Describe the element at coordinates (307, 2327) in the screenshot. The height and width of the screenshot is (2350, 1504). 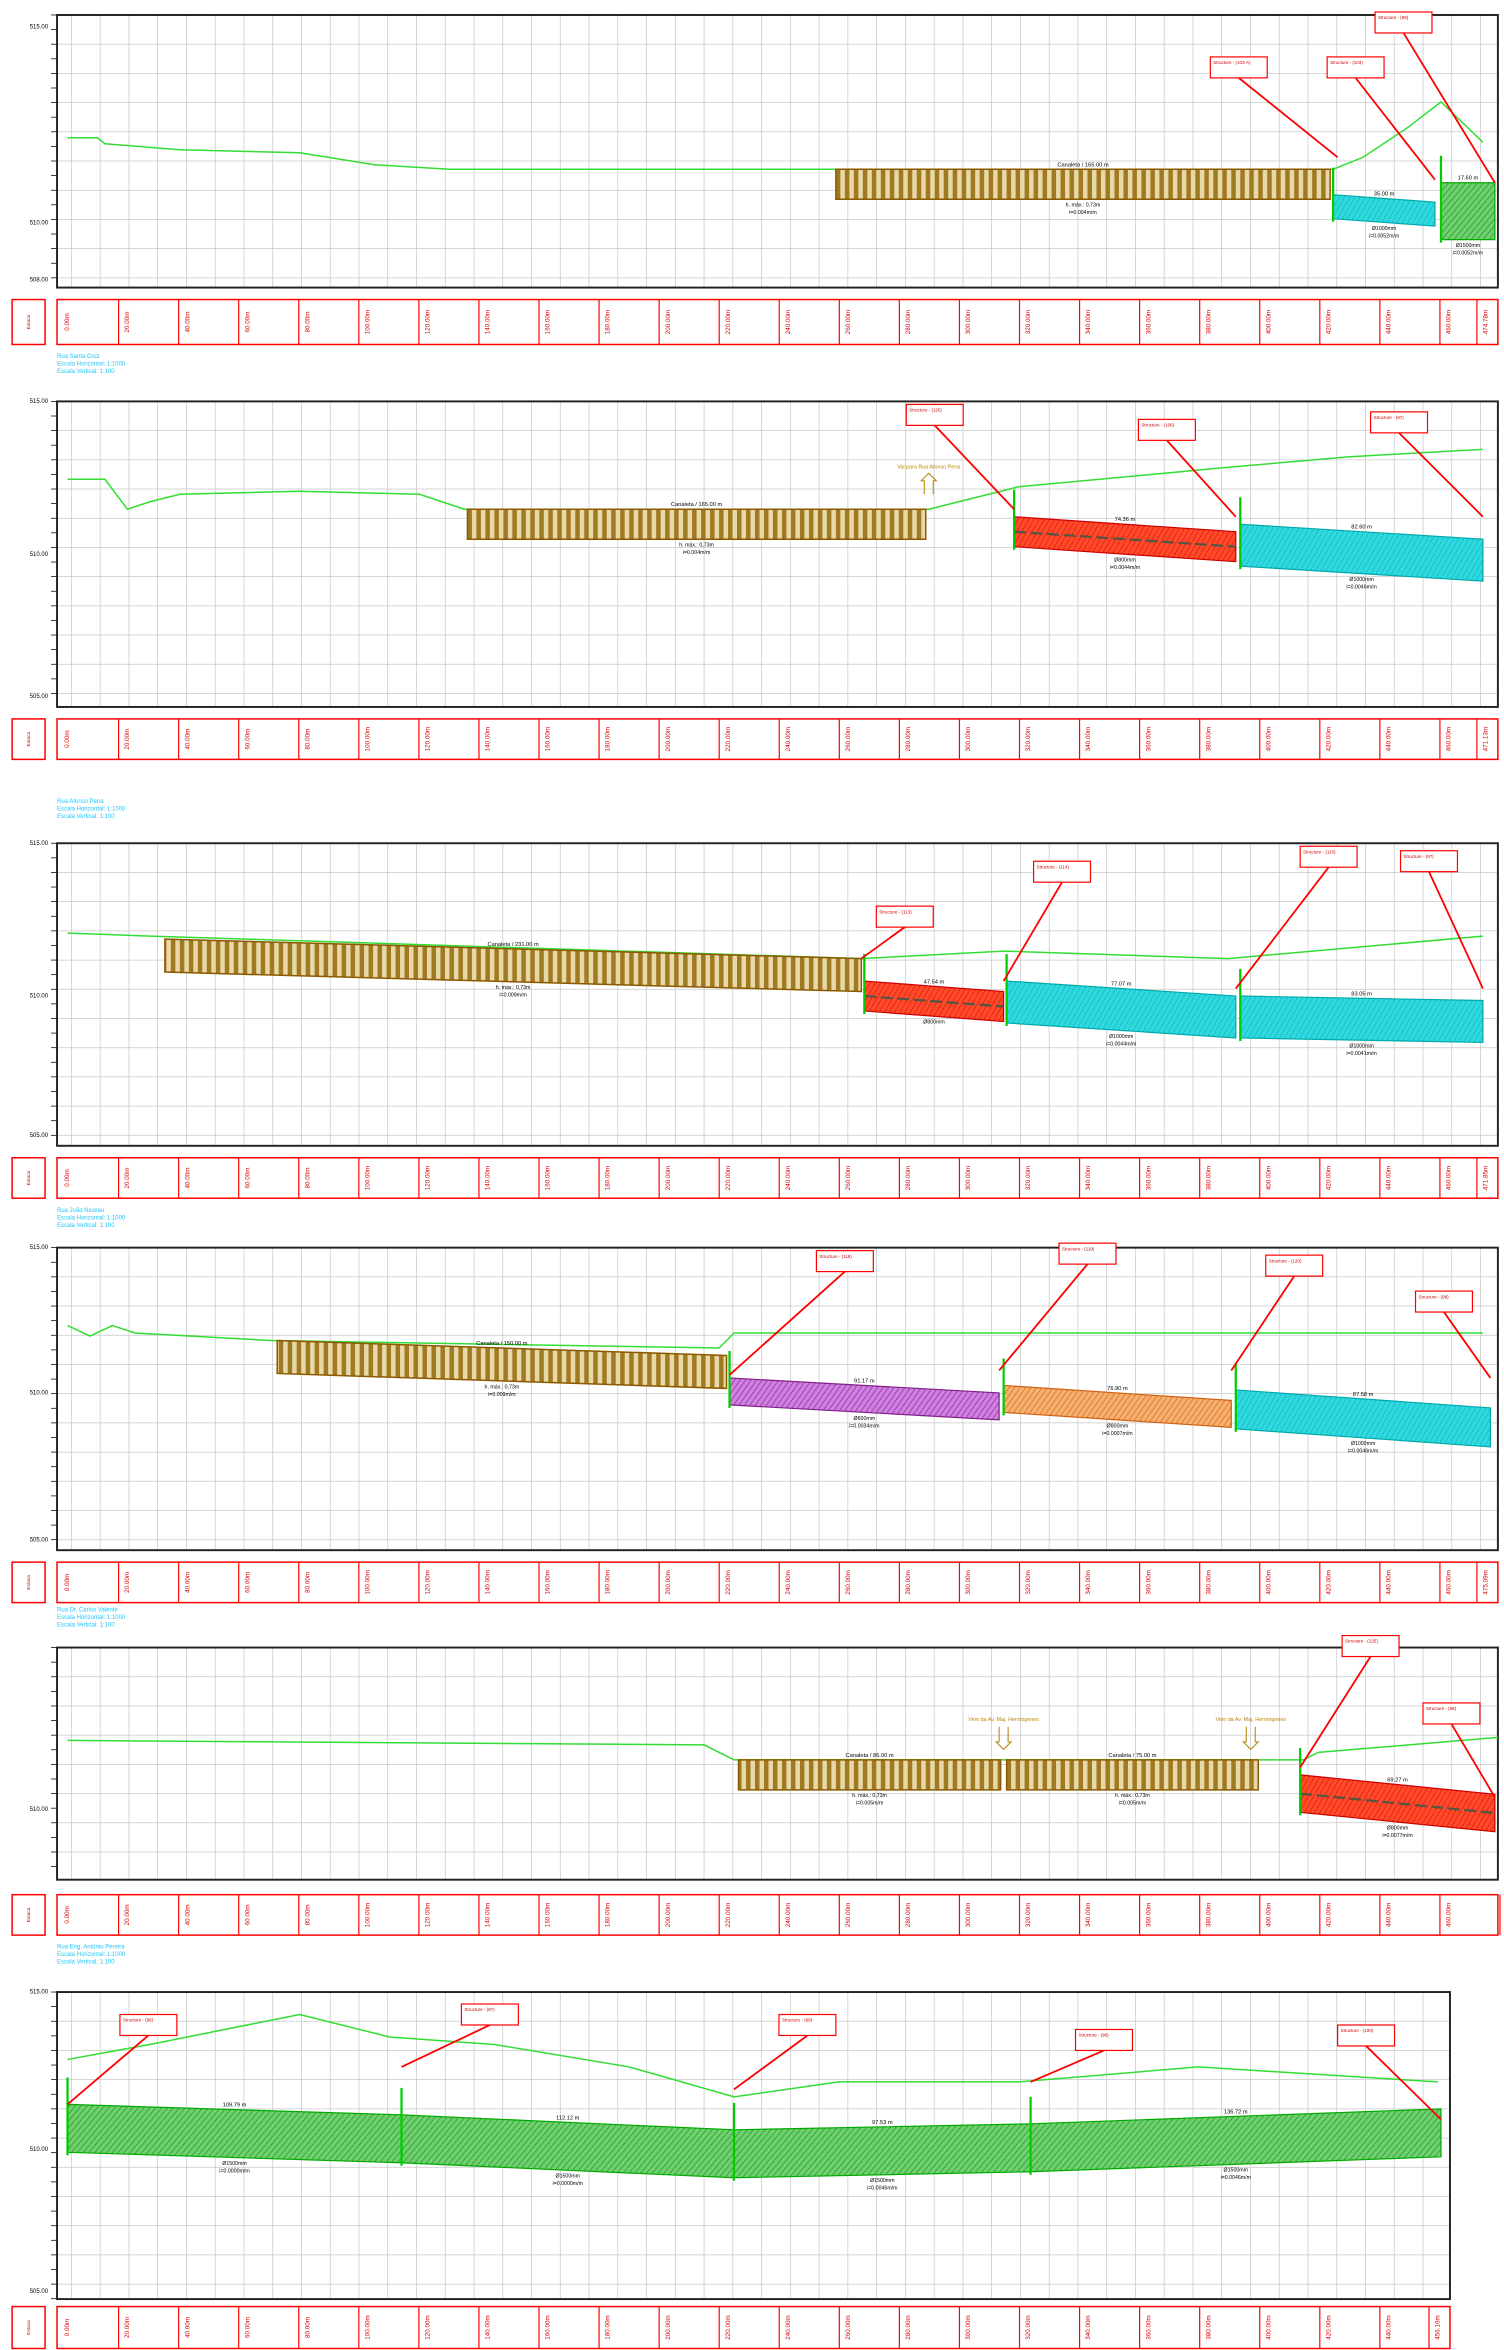
I see `station-label: 80.00m` at that location.